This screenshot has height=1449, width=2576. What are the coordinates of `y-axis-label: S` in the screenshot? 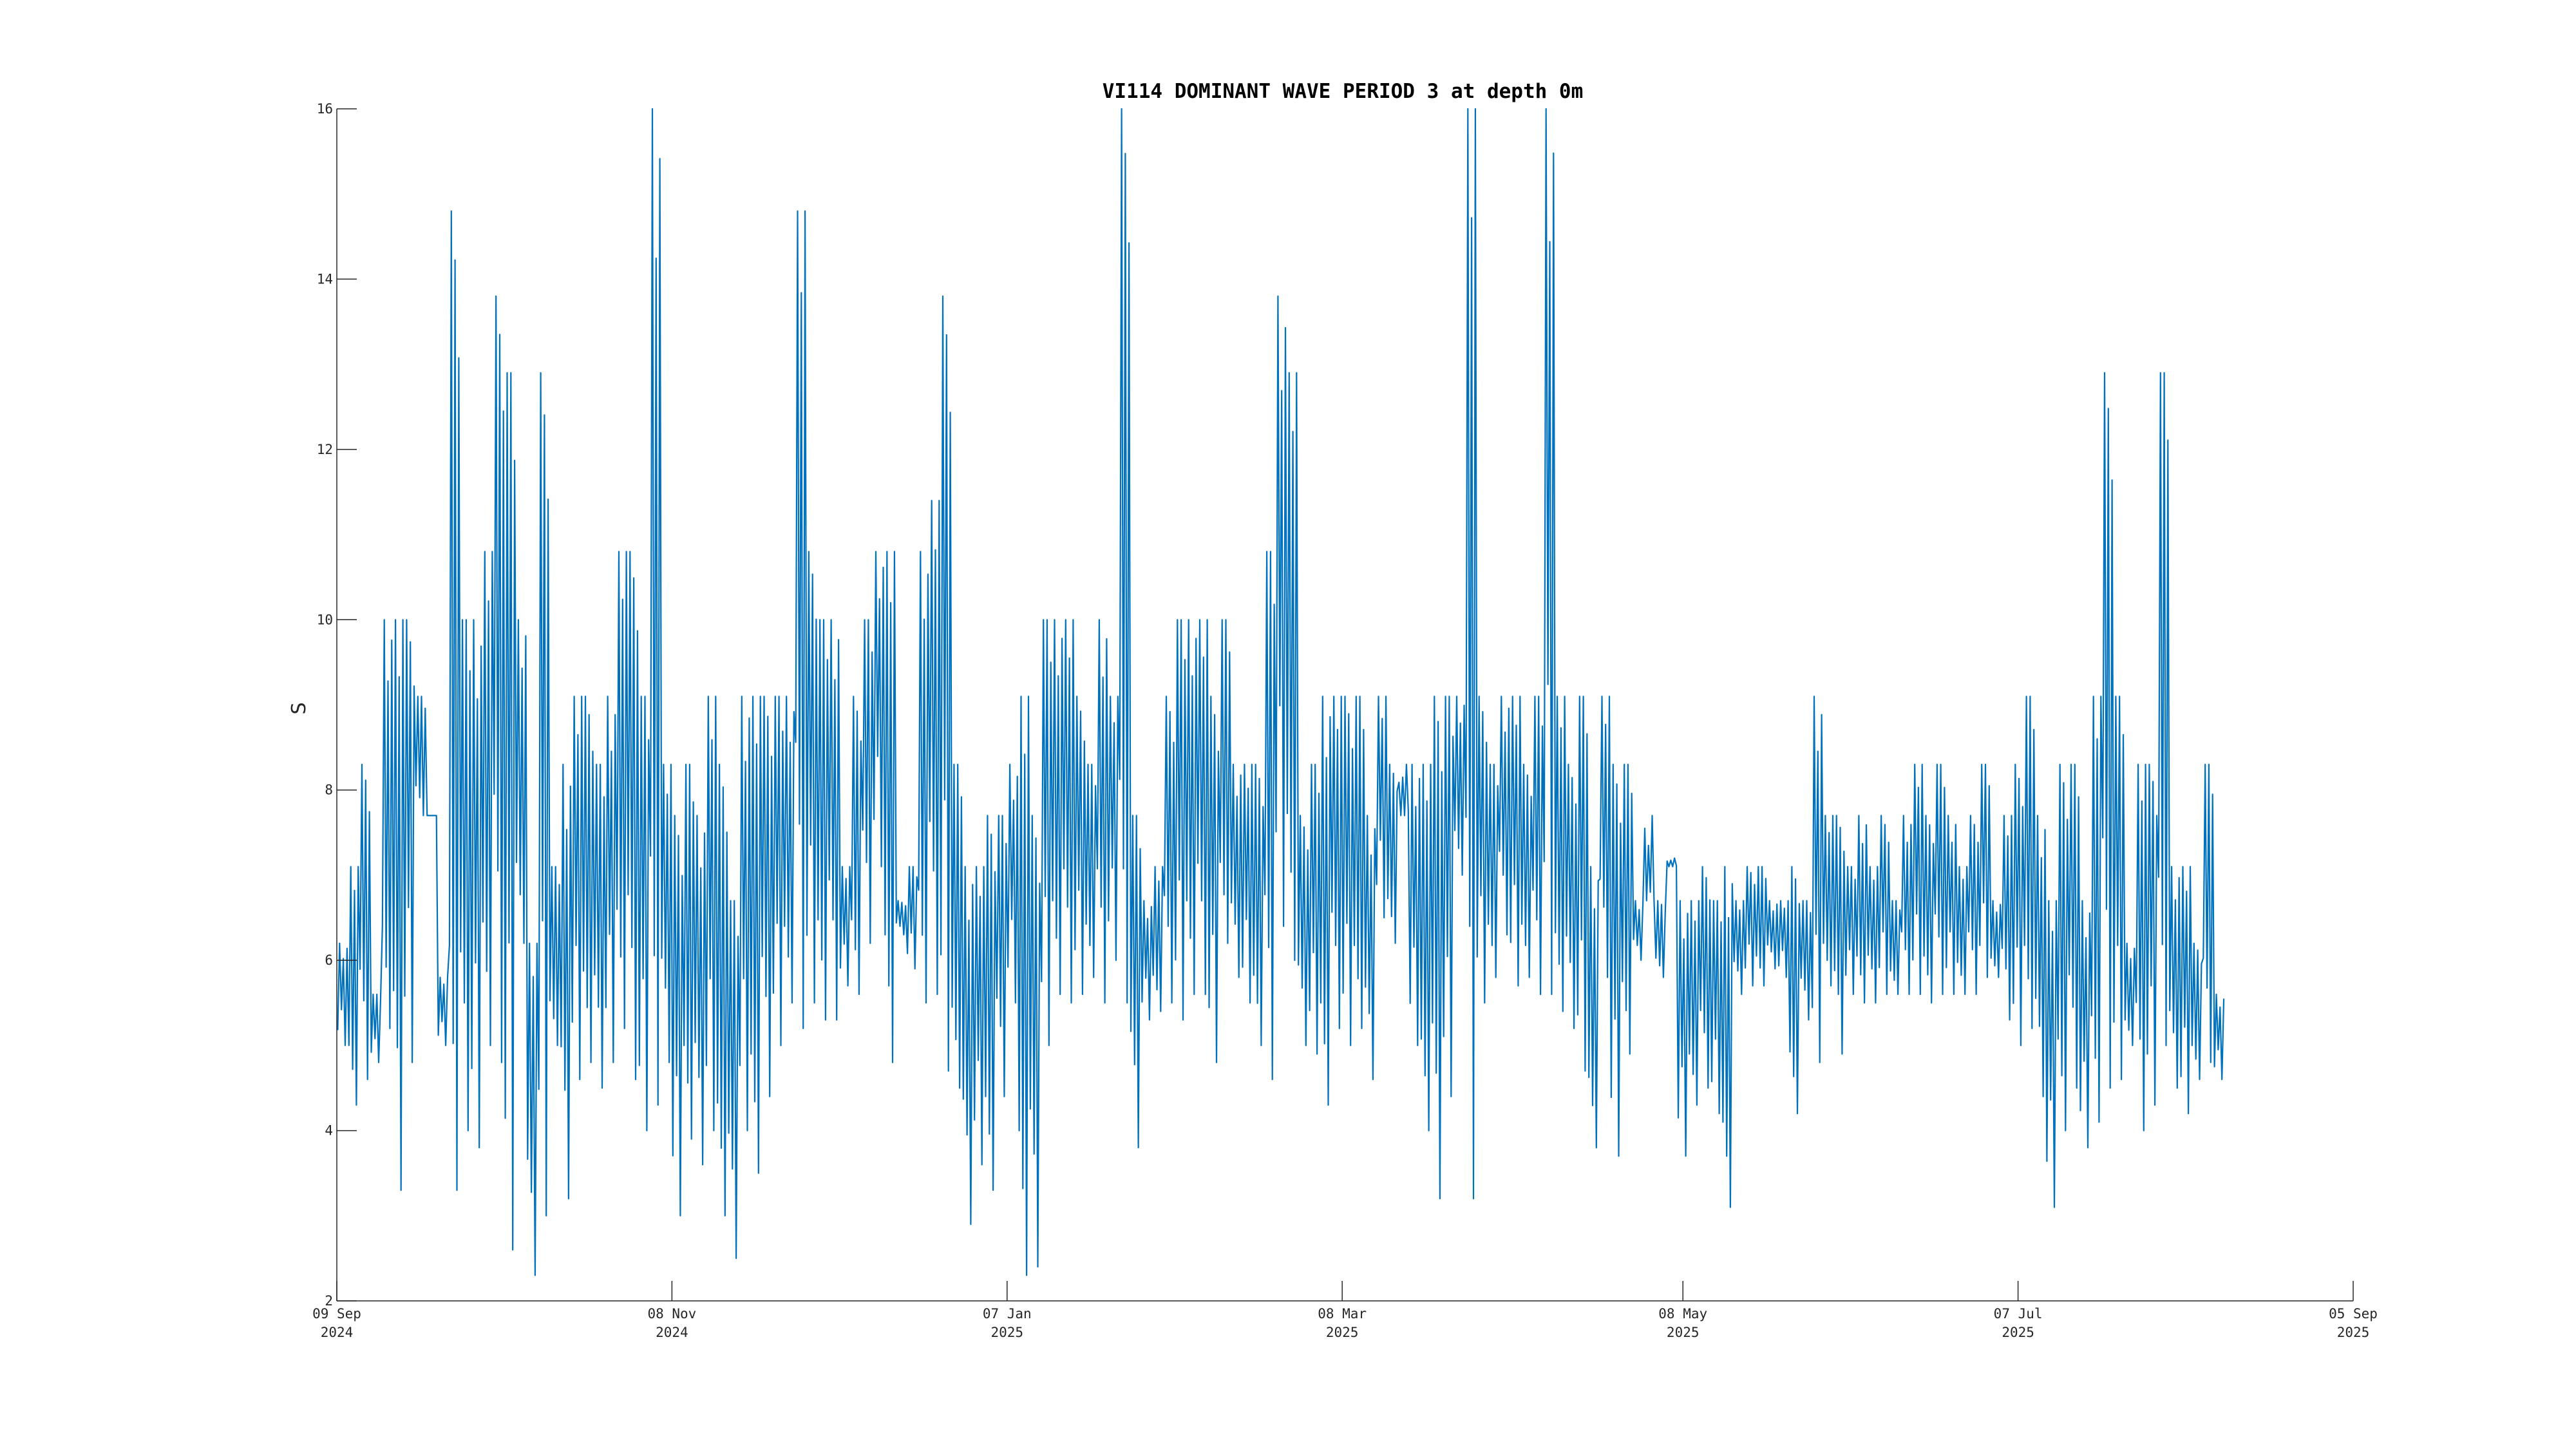 It's located at (299, 708).